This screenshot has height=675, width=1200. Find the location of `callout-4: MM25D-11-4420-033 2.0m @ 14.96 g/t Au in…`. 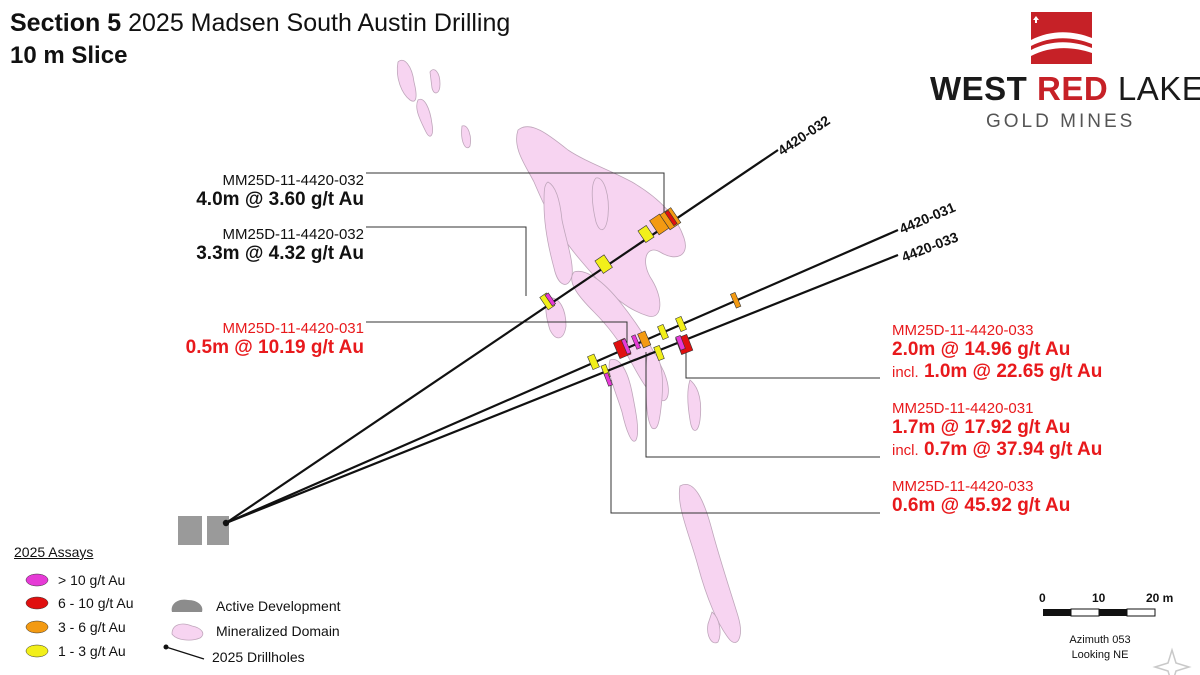

callout-4: MM25D-11-4420-033 2.0m @ 14.96 g/t Au in… is located at coordinates (997, 352).